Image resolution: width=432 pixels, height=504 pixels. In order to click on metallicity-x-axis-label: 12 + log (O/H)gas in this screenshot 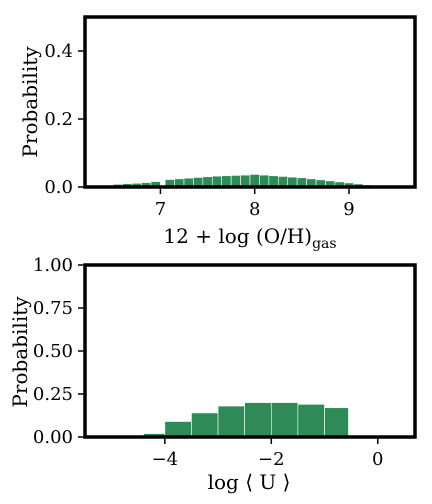, I will do `click(249, 238)`.